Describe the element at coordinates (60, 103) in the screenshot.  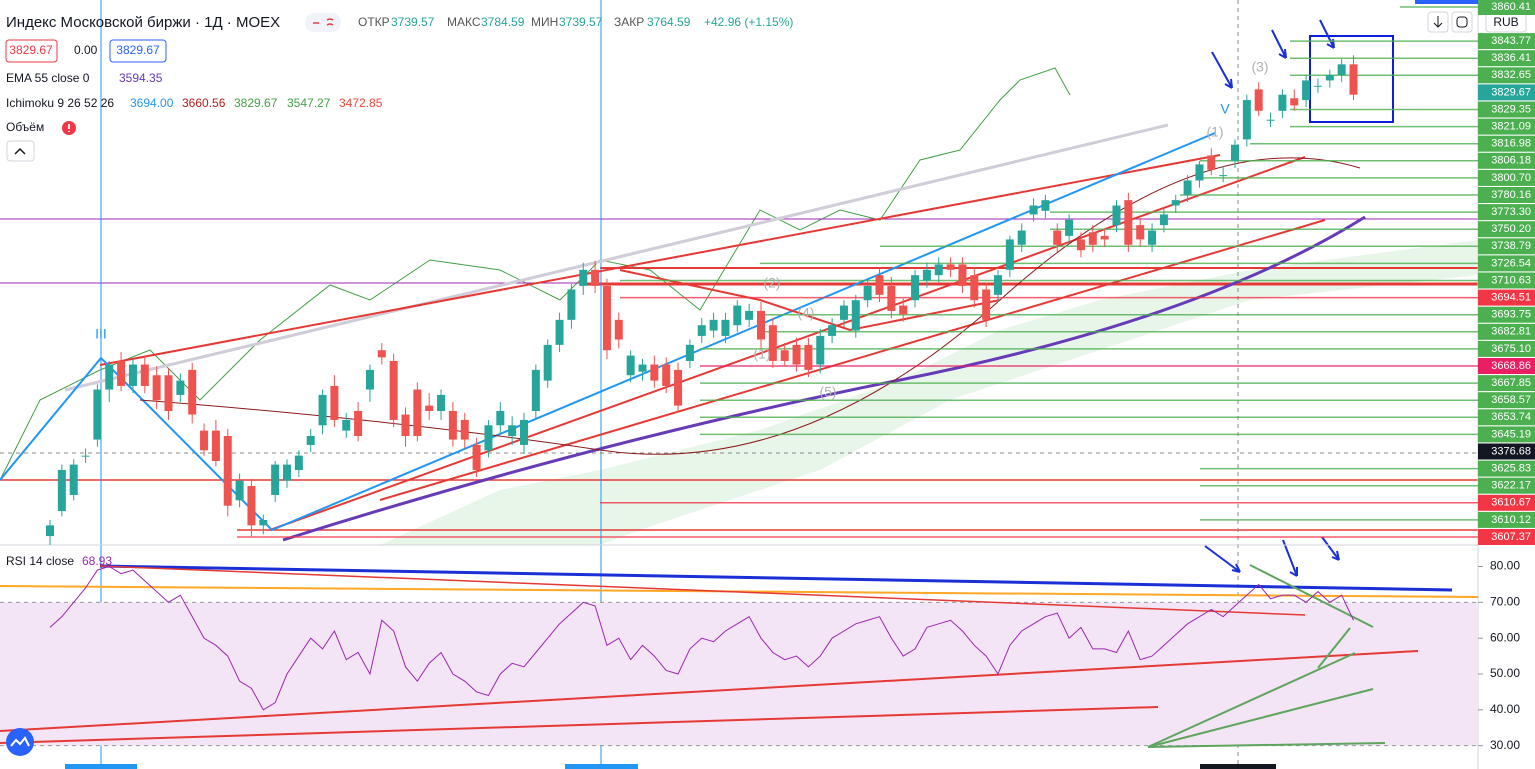
I see `ichimoku-name: Ichimoku 9 26 52 26` at that location.